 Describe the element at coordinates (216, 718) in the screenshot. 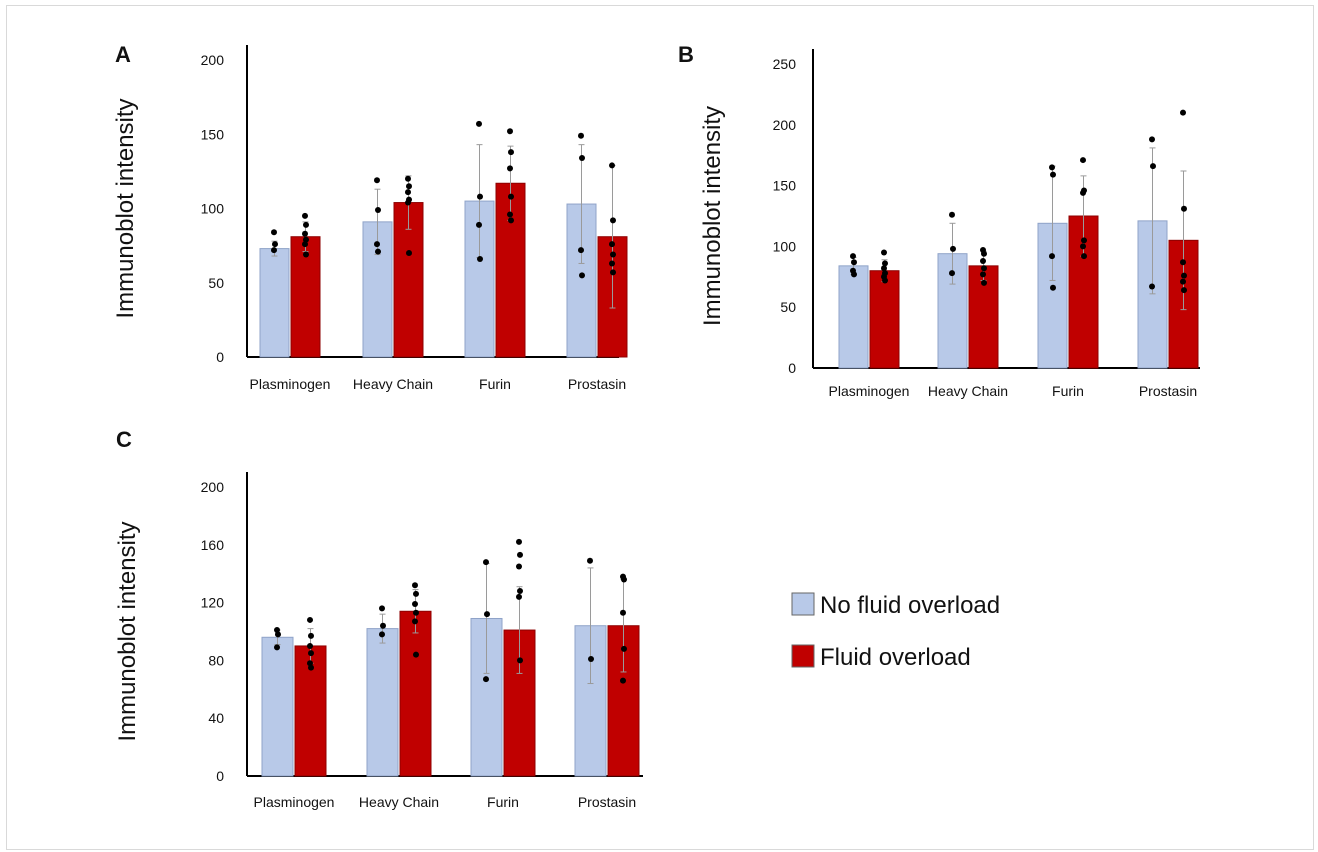

I see `y-tick-label-c: 40` at that location.